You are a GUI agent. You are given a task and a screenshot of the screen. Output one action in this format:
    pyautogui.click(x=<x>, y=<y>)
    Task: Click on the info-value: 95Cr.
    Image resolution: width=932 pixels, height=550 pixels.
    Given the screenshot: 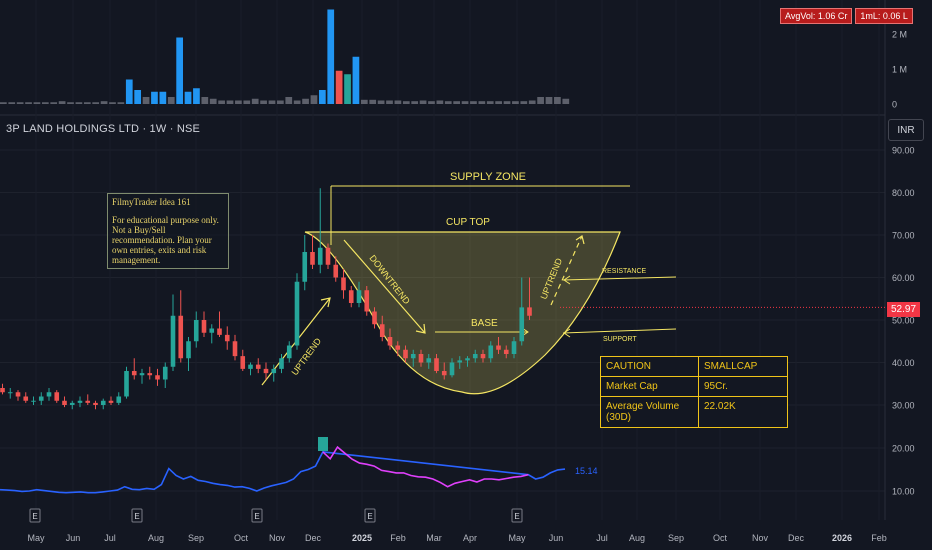 What is the action you would take?
    pyautogui.click(x=743, y=386)
    